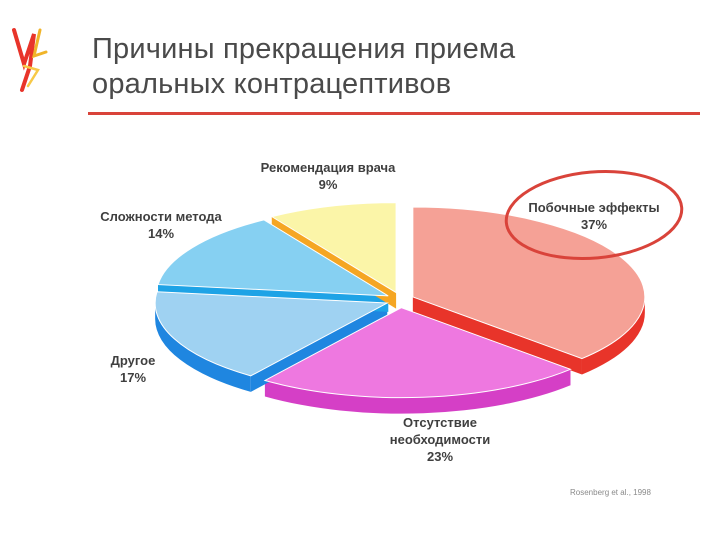 This screenshot has height=540, width=720. What do you see at coordinates (133, 360) in the screenshot?
I see `slice-label-other-name: Другое` at bounding box center [133, 360].